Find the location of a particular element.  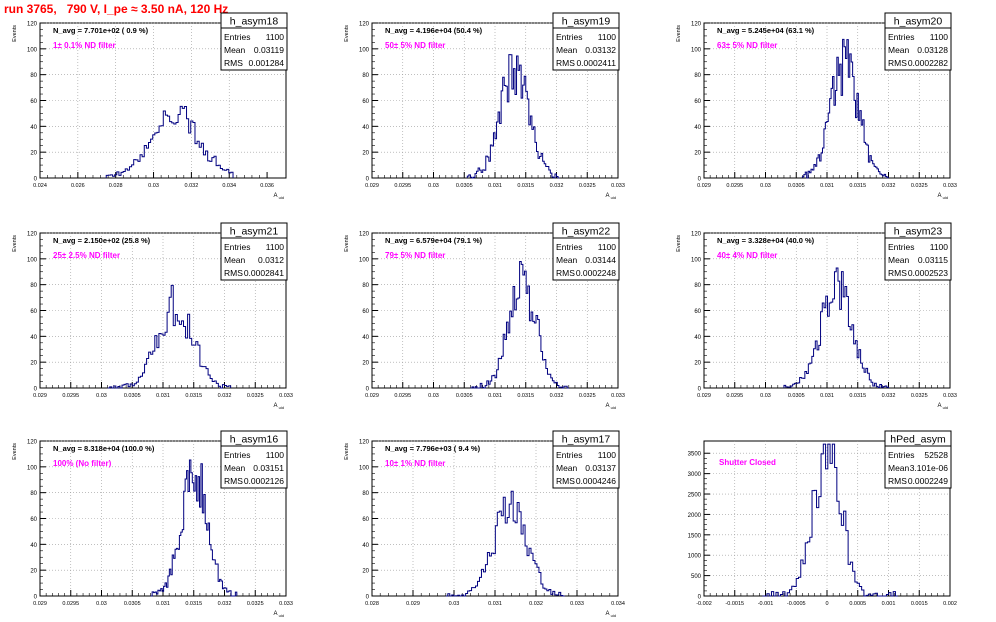

stats-title: h_asym18 is located at coordinates (254, 22).